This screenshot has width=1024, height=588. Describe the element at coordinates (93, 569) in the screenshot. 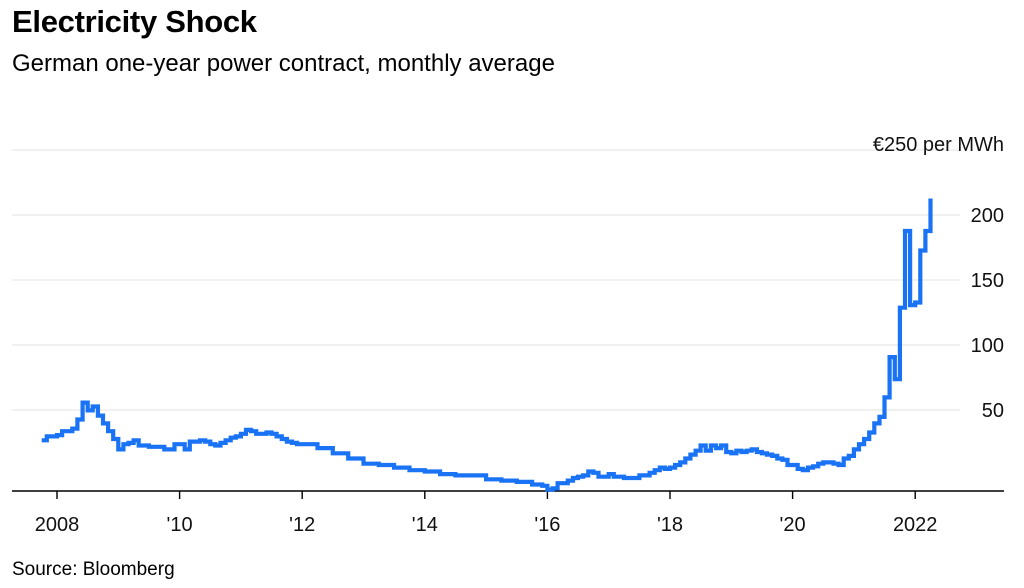

I see `source-note: Source: Bloomberg` at that location.